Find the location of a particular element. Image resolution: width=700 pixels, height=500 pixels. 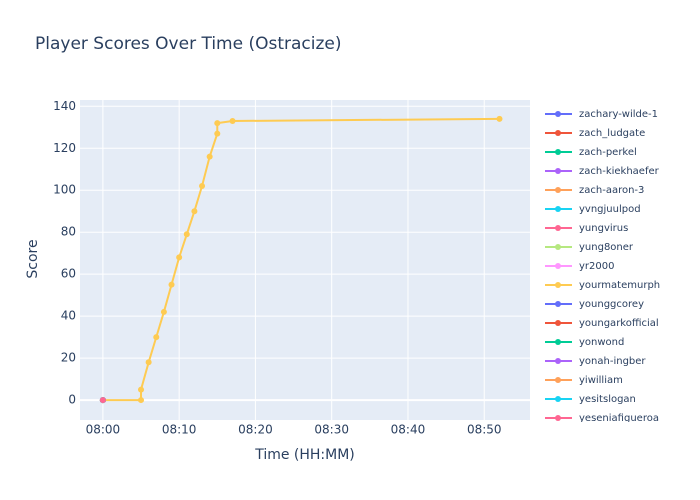

y-tick-label: 20 is located at coordinates (68, 358).